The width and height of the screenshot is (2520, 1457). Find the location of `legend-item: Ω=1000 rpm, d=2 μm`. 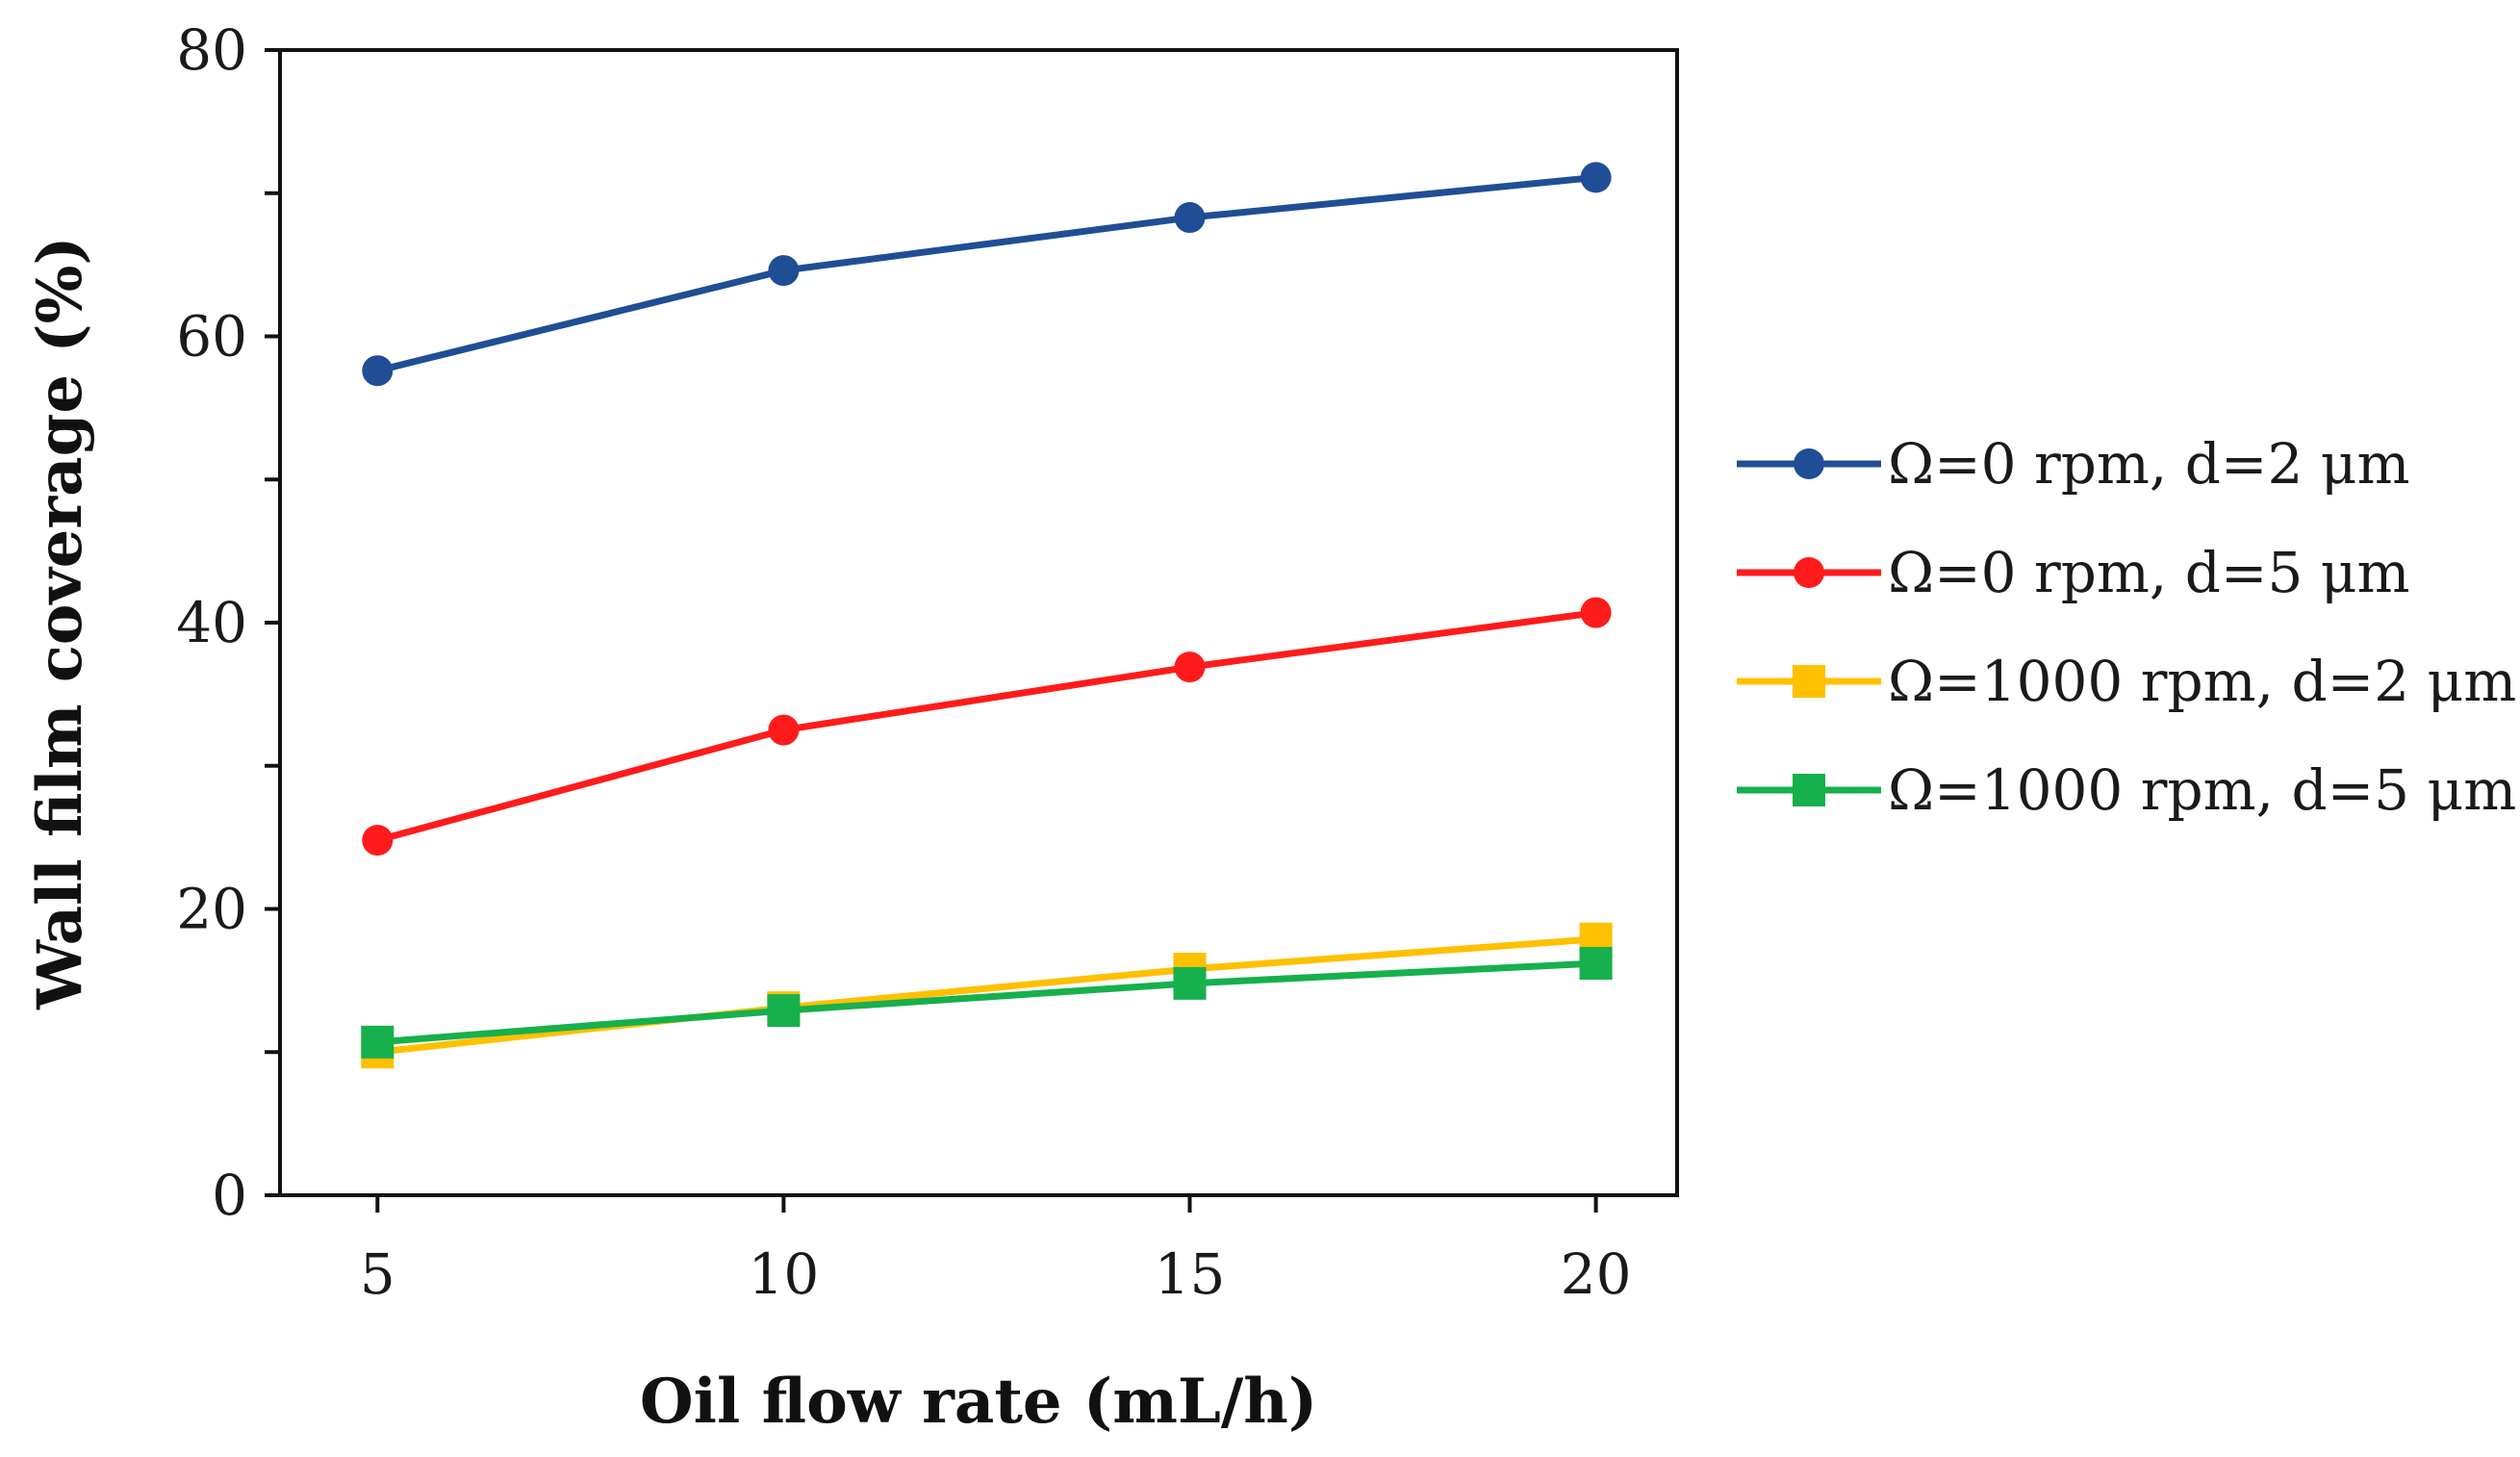

legend-item: Ω=1000 rpm, d=2 μm is located at coordinates (2127, 681).